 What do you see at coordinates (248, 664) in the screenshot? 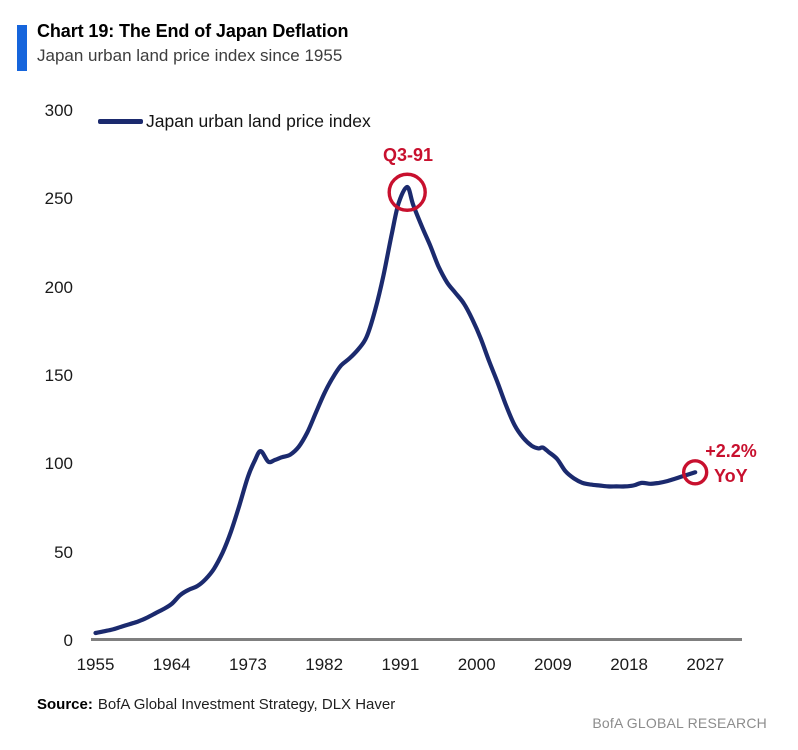
I see `x-tick-label: 1973` at bounding box center [248, 664].